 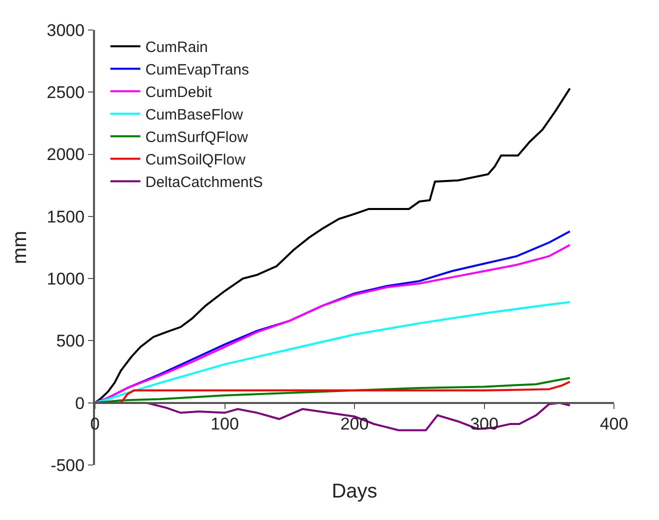 What do you see at coordinates (196, 137) in the screenshot?
I see `legend-label: CumSurfQFlow` at bounding box center [196, 137].